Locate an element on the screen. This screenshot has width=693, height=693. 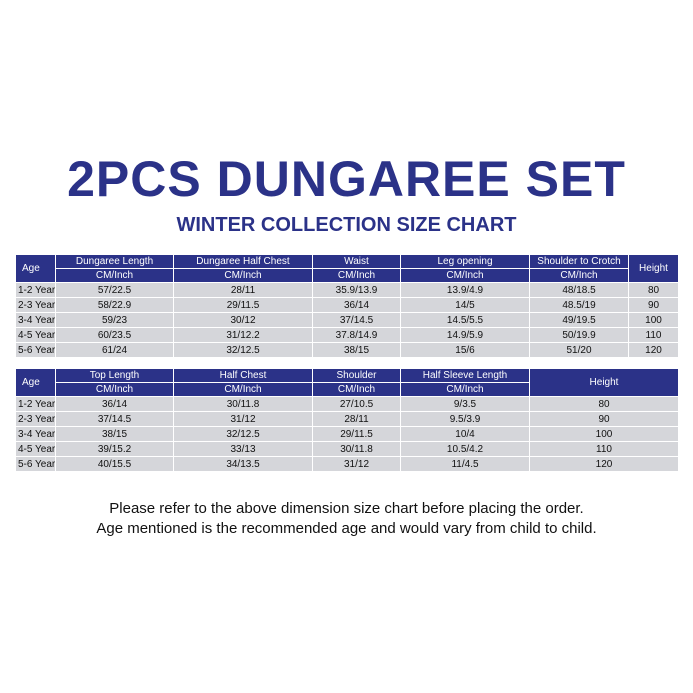
column-header: Half Sleeve Length is located at coordinates (465, 375).